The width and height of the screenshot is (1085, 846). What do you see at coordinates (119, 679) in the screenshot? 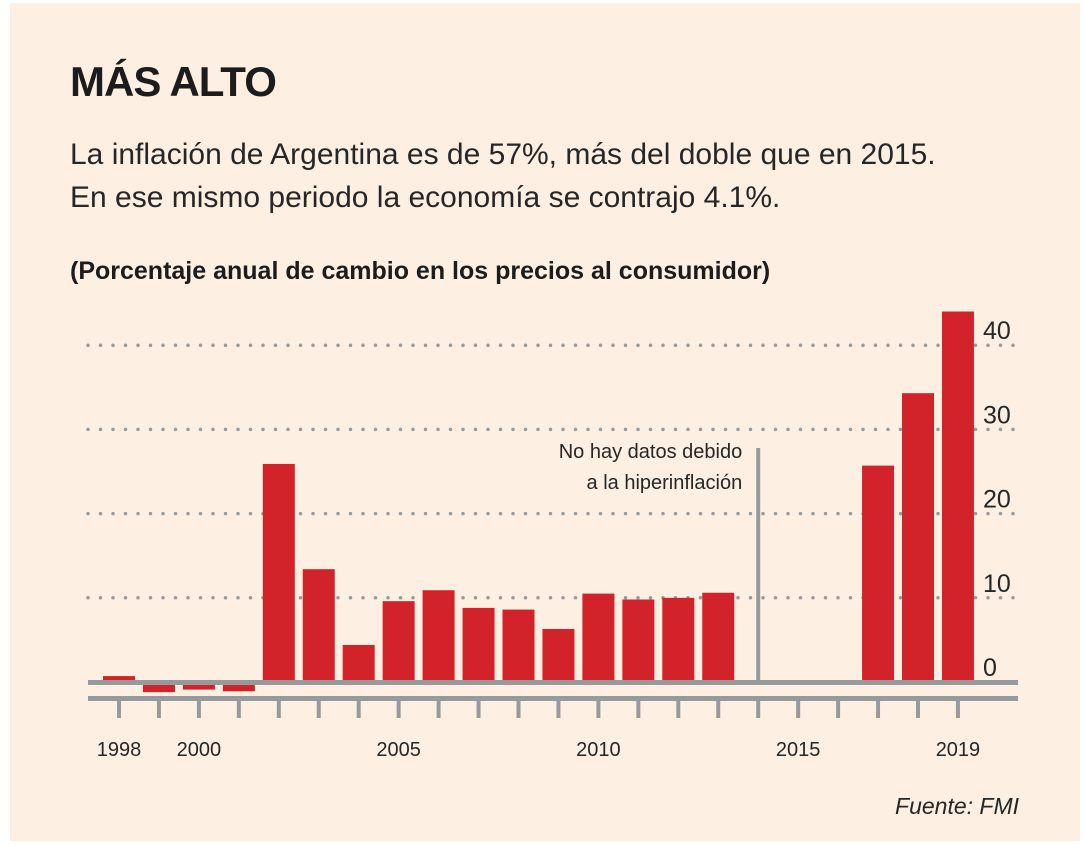
I see `bar-1998` at bounding box center [119, 679].